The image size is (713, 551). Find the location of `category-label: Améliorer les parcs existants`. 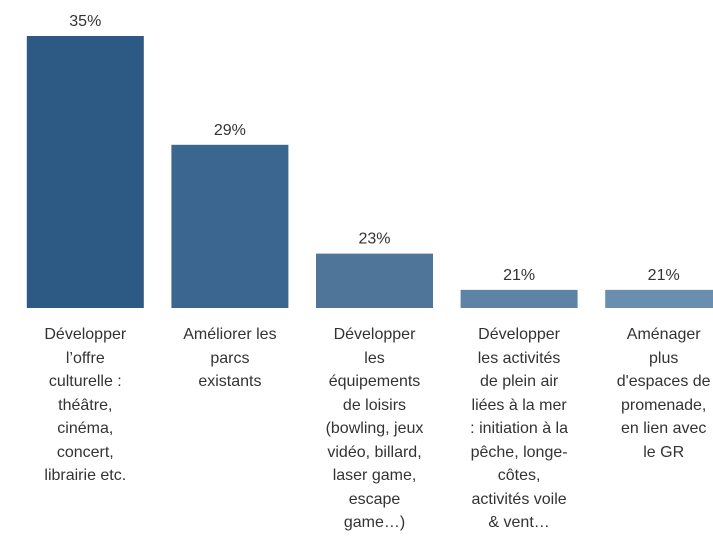

category-label: Améliorer les parcs existants is located at coordinates (230, 358).